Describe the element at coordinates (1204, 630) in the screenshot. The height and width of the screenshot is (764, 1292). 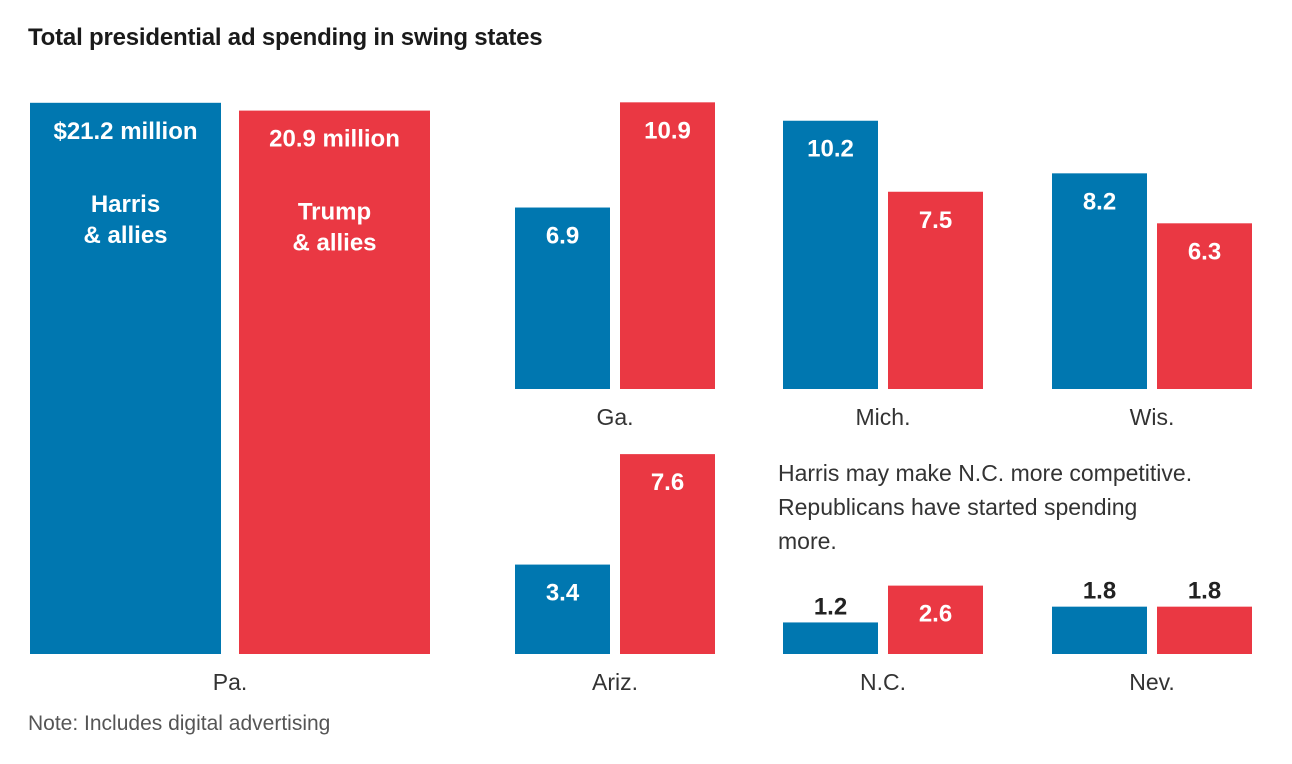
I see `bar-nev-trump` at that location.